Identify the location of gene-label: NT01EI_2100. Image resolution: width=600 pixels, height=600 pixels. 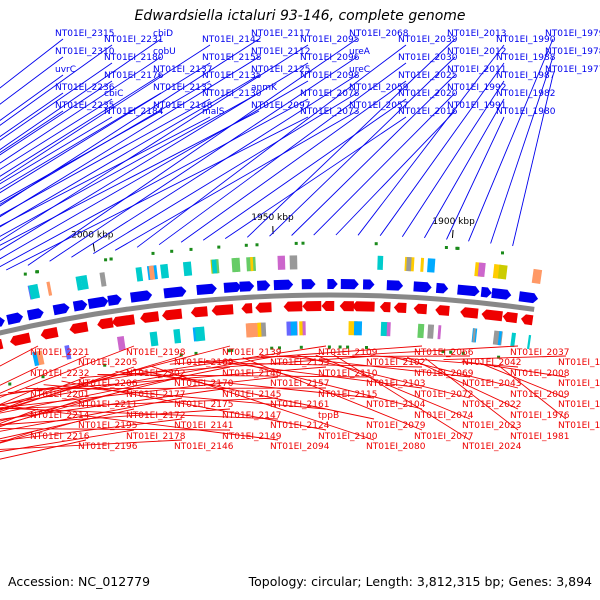
(348, 437).